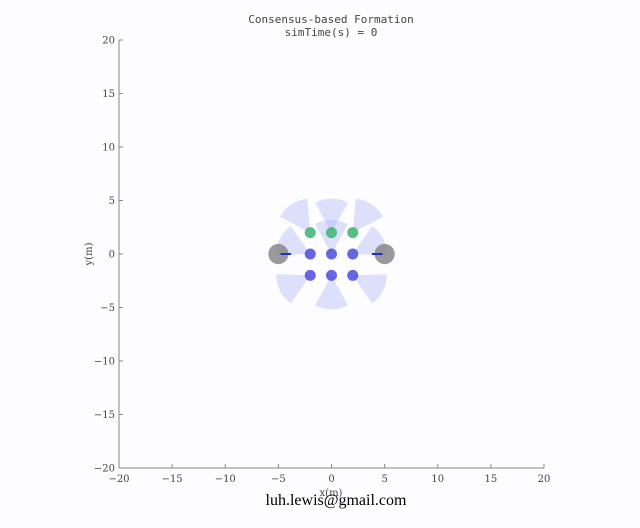  Describe the element at coordinates (112, 201) in the screenshot. I see `y-tick-label: 5` at that location.